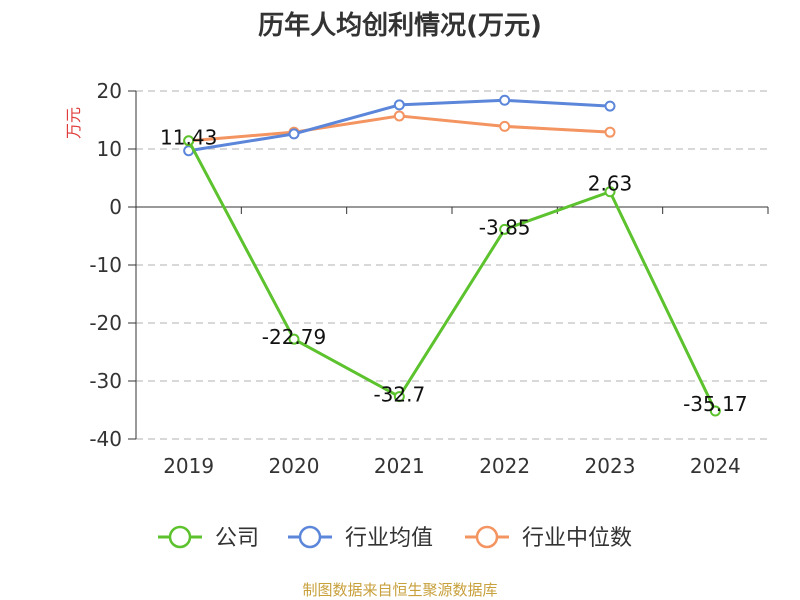 This screenshot has height=600, width=800. What do you see at coordinates (237, 538) in the screenshot?
I see `legend-label: 公司` at bounding box center [237, 538].